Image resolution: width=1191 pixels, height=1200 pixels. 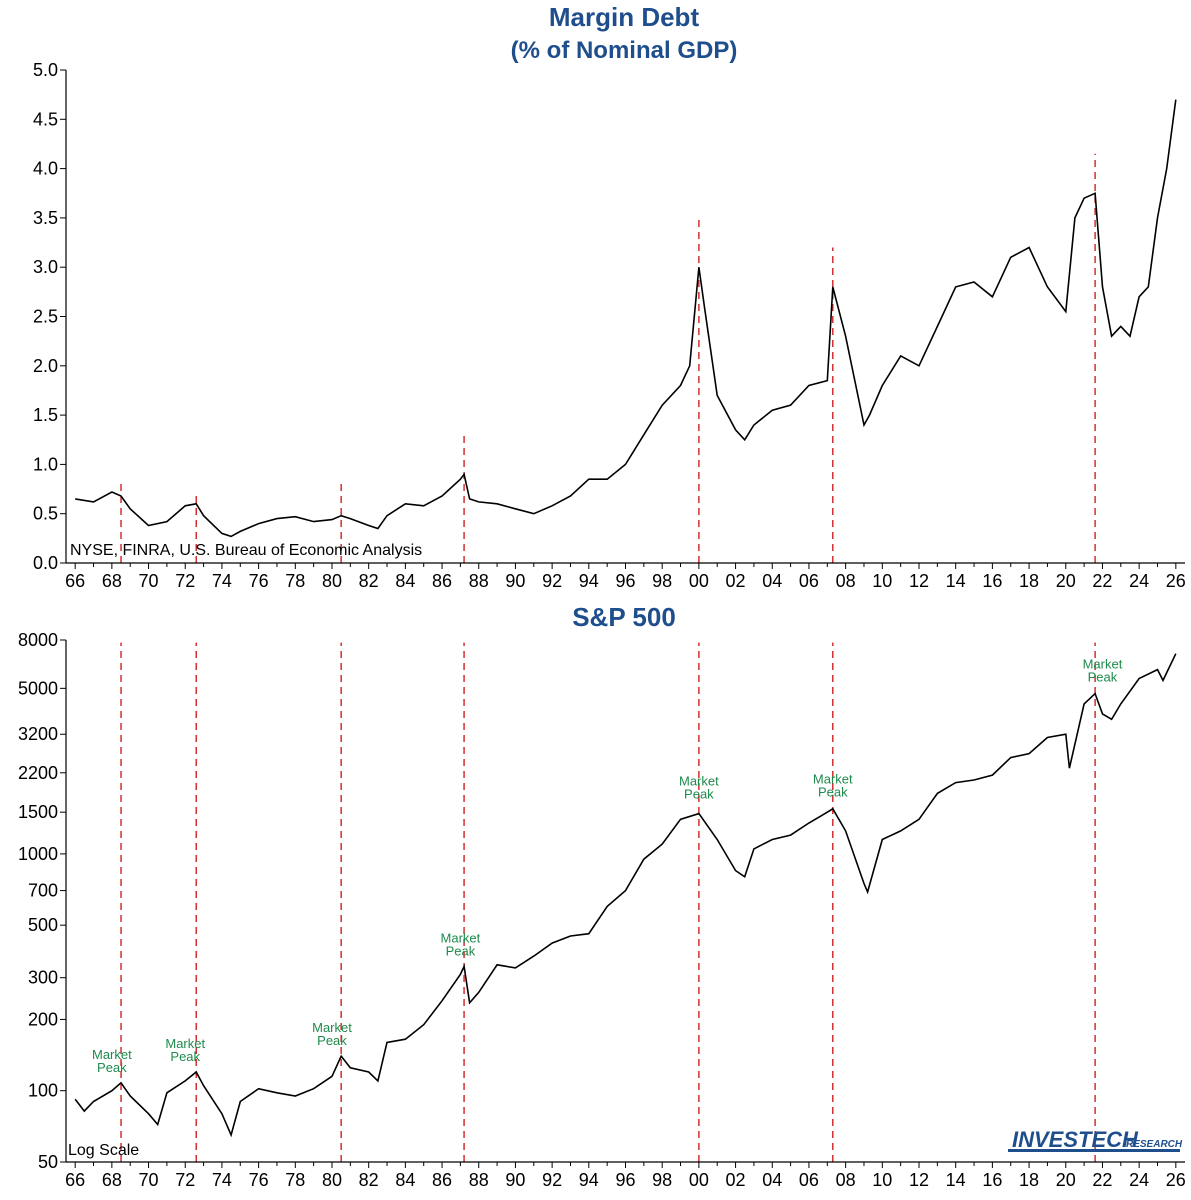 I want to click on y-tick-label: 1.5, so click(x=45, y=415).